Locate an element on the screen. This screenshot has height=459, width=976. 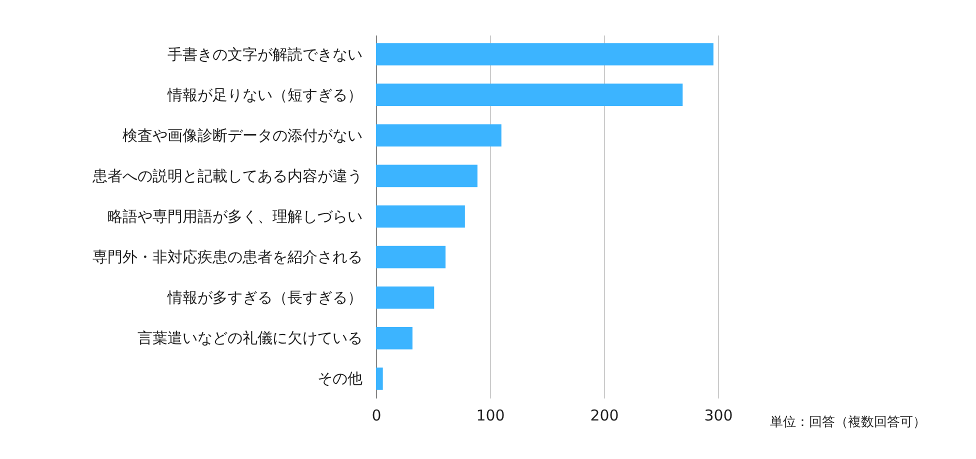
y-tick-label: 専門外・非対応疾患の患者を紹介される is located at coordinates (227, 257).